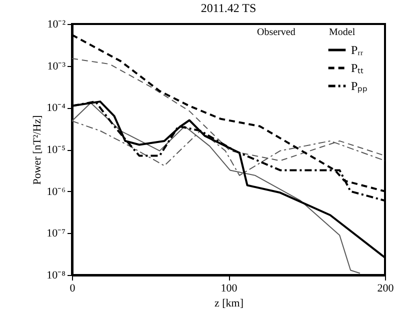 Image resolution: width=415 pixels, height=323 pixels. Describe the element at coordinates (56, 192) in the screenshot. I see `y-tick-label: 10⁻⁶` at that location.